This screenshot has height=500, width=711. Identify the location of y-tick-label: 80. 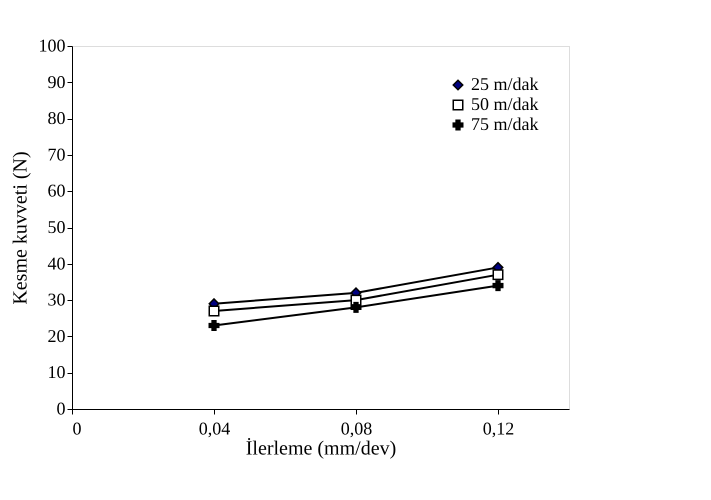
(57, 118).